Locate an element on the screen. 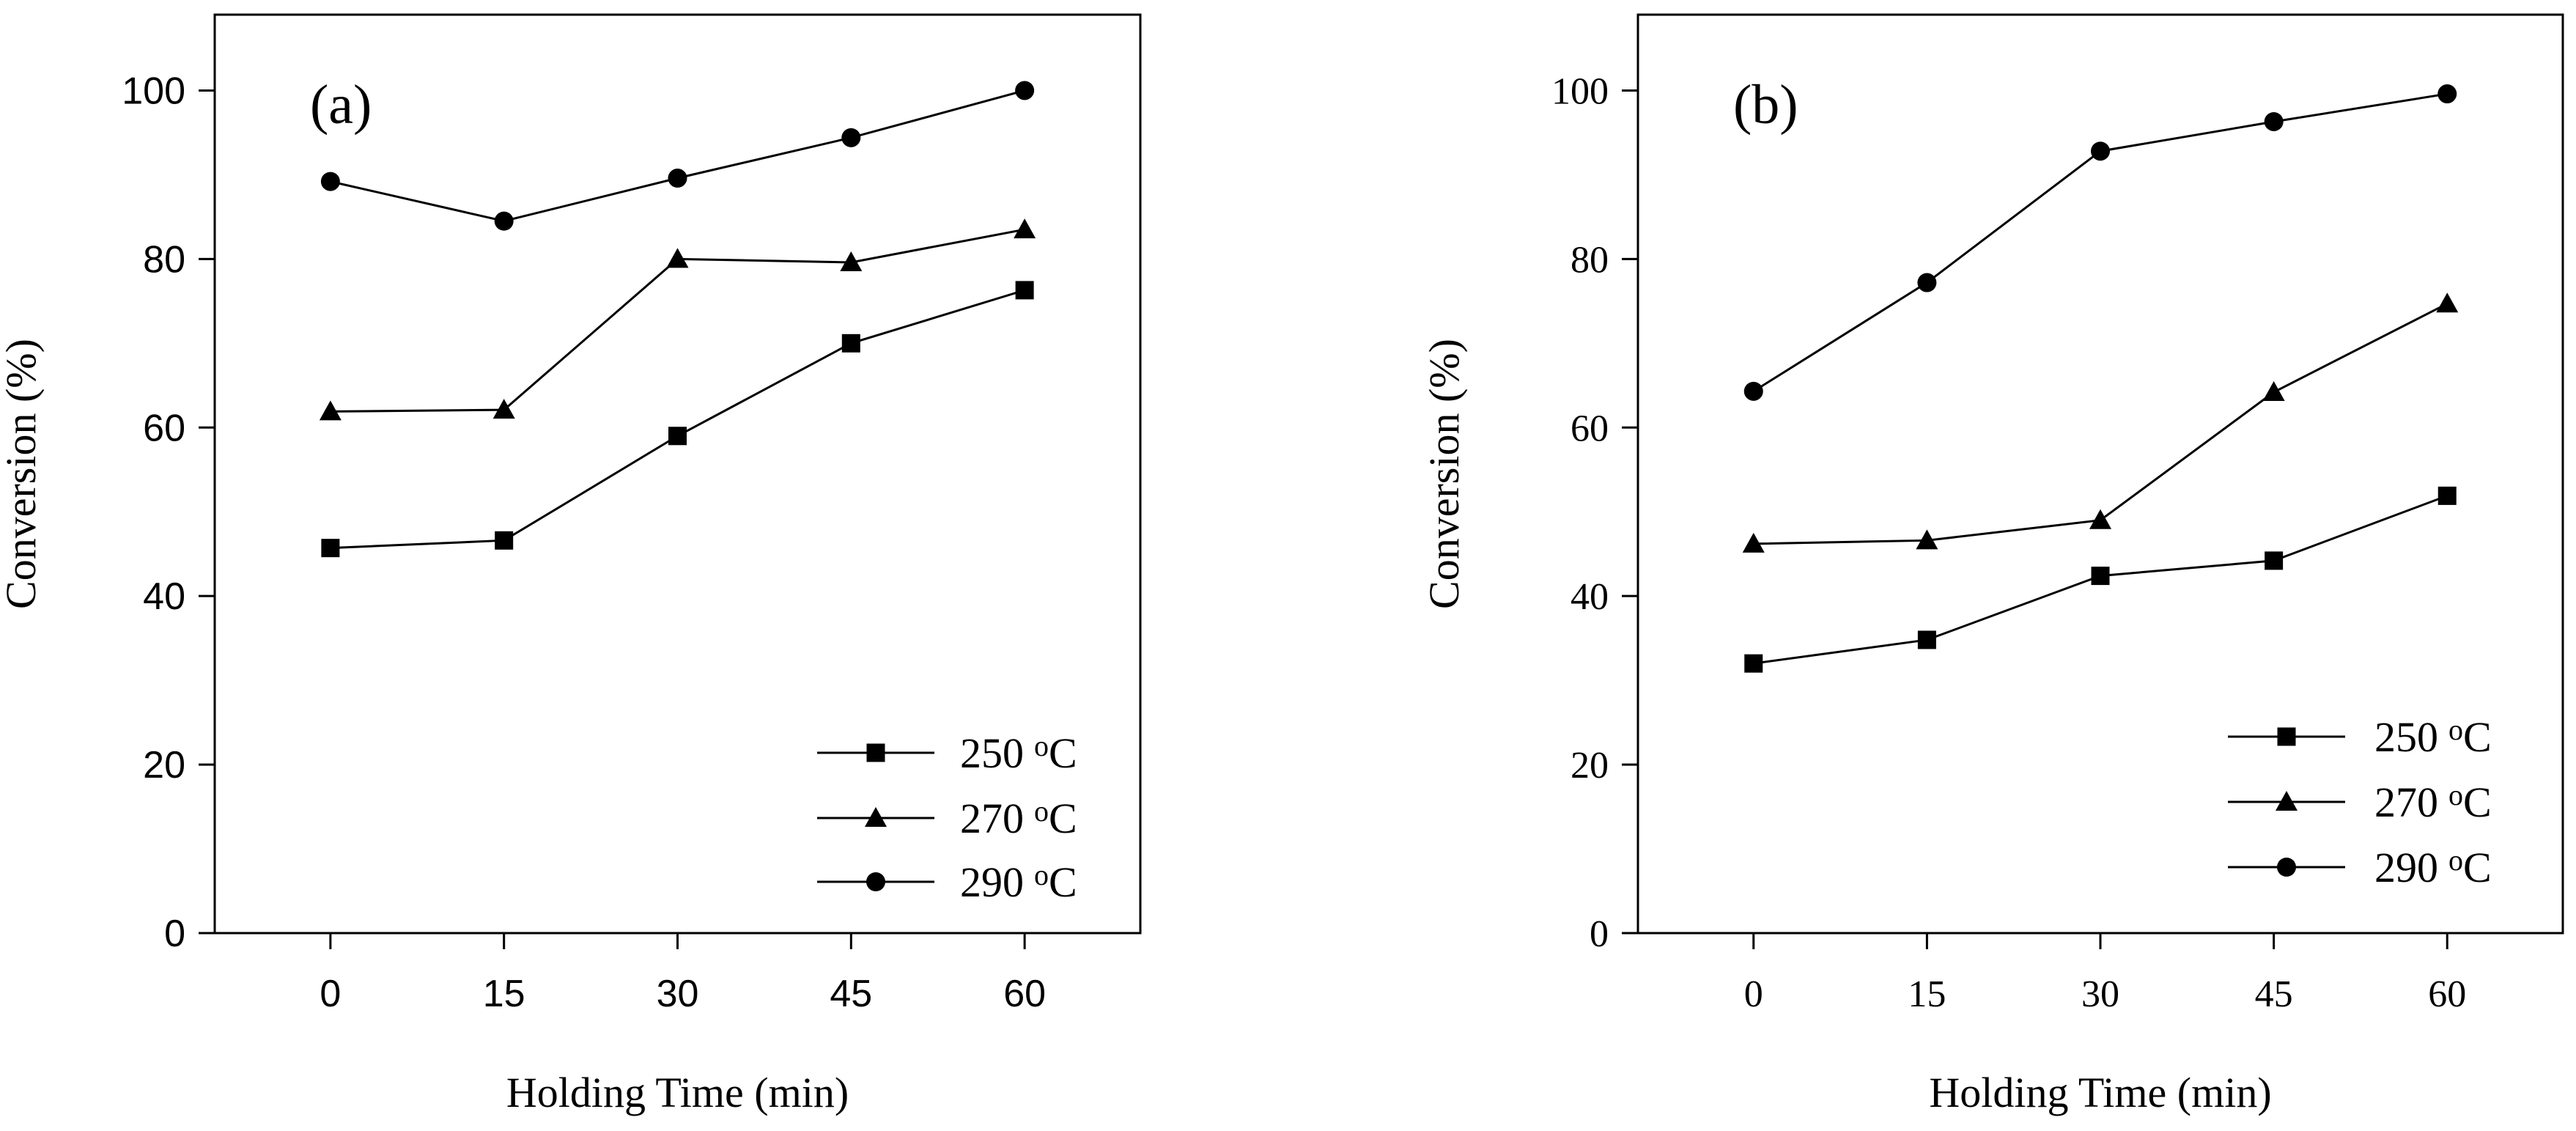  legend-label: 270 oC is located at coordinates (2433, 802).